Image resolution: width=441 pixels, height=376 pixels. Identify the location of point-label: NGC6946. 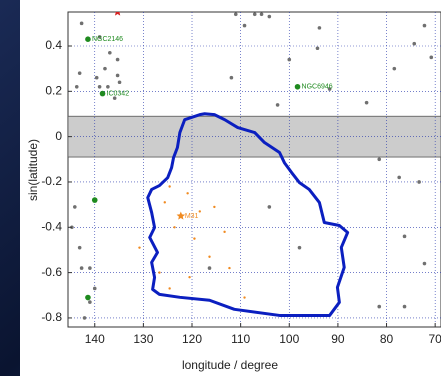
(317, 87).